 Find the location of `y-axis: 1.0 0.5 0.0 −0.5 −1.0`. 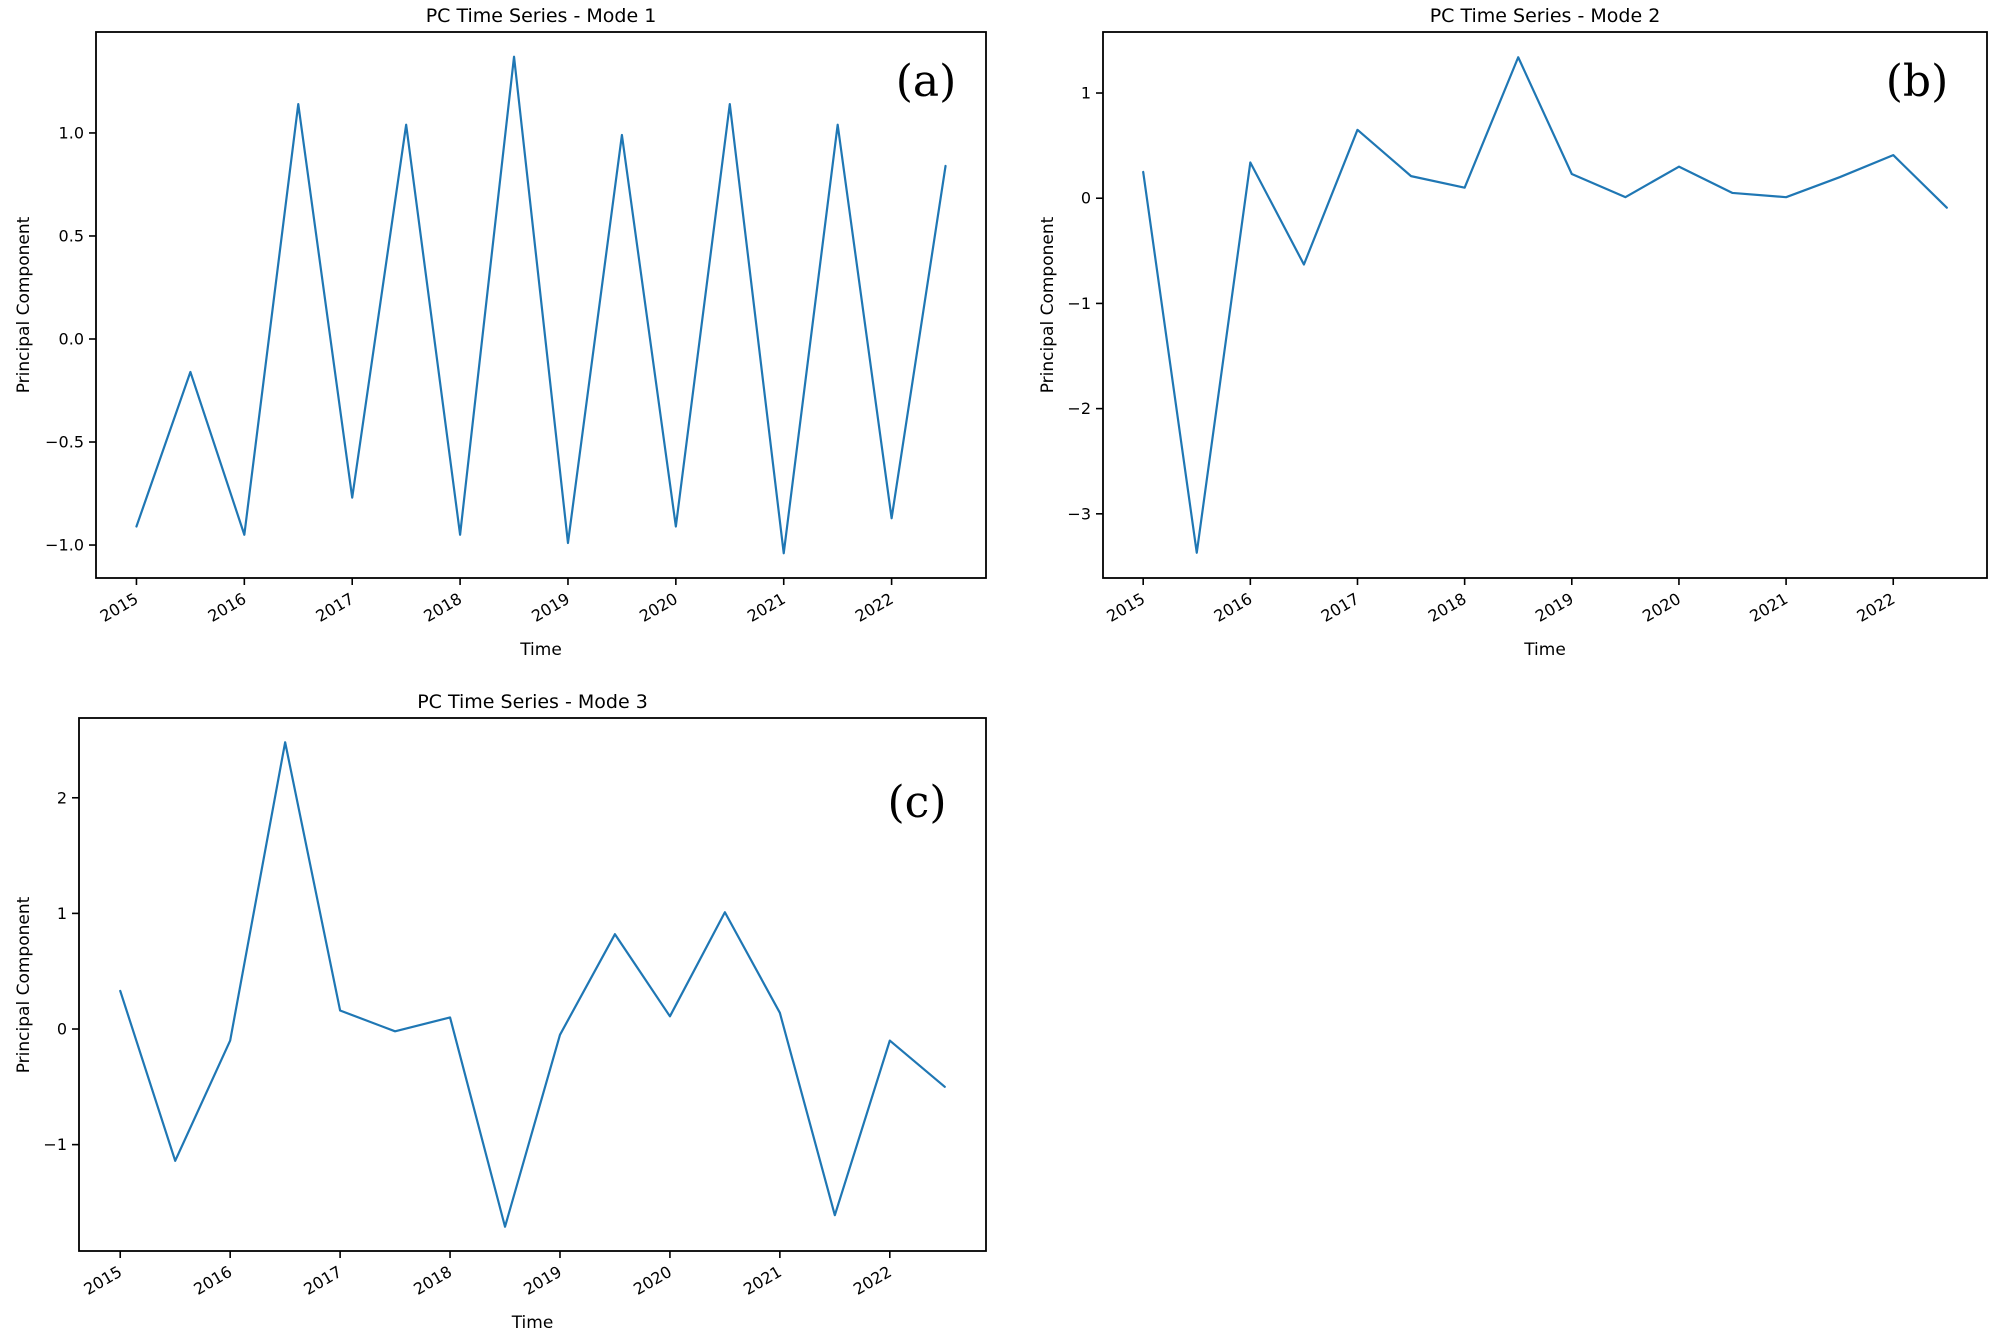

y-axis: 1.0 0.5 0.0 −0.5 −1.0 is located at coordinates (70, 339).